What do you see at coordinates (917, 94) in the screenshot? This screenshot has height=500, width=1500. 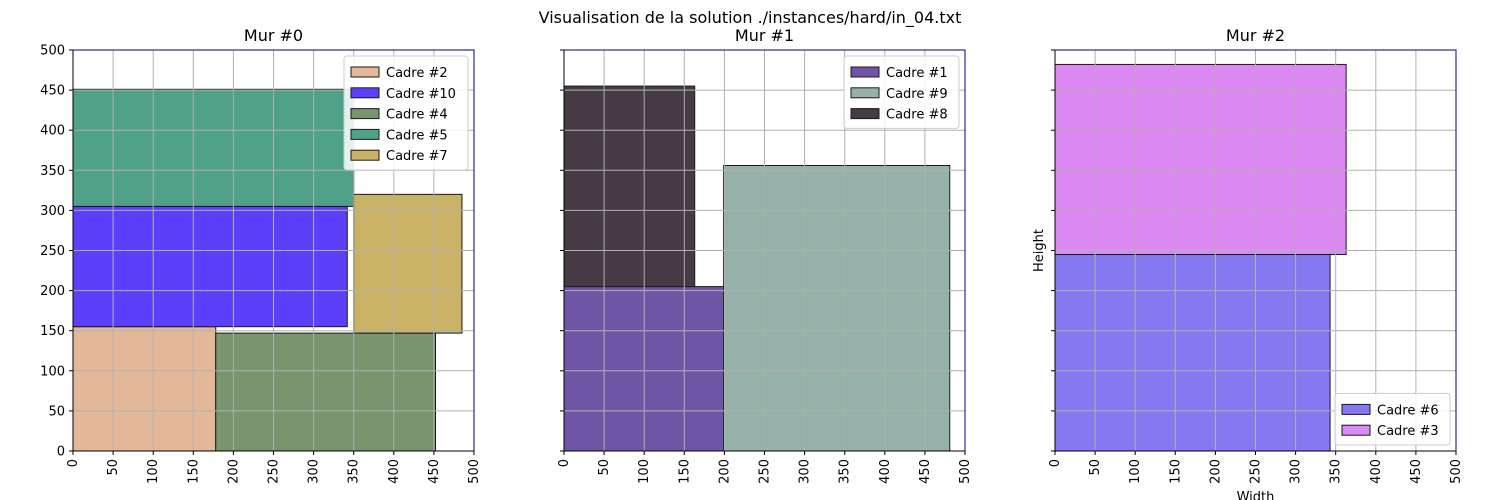 I see `legend-entry: Cadre #9` at bounding box center [917, 94].